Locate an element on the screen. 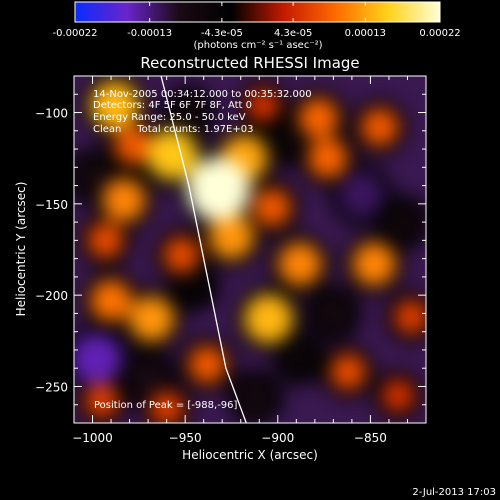 This screenshot has height=500, width=500. annotation-detectors: Detectors: 4F 5F 6F 7F 8F, Att 0 is located at coordinates (172, 105).